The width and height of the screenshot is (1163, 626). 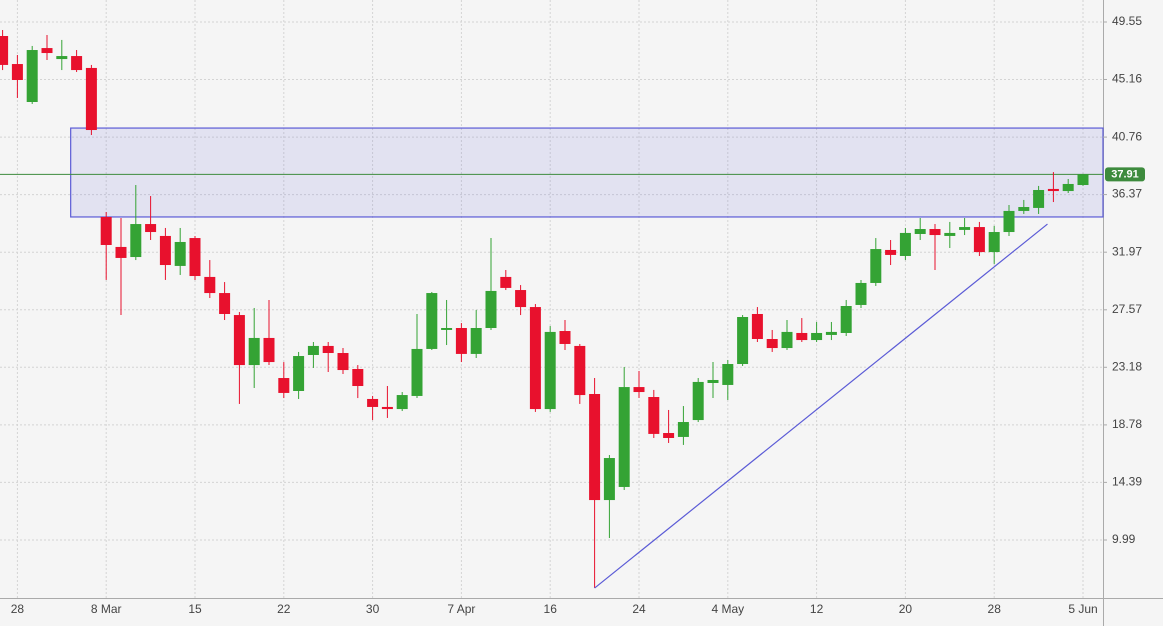 What do you see at coordinates (1127, 136) in the screenshot?
I see `y-tick-label: 40.76` at bounding box center [1127, 136].